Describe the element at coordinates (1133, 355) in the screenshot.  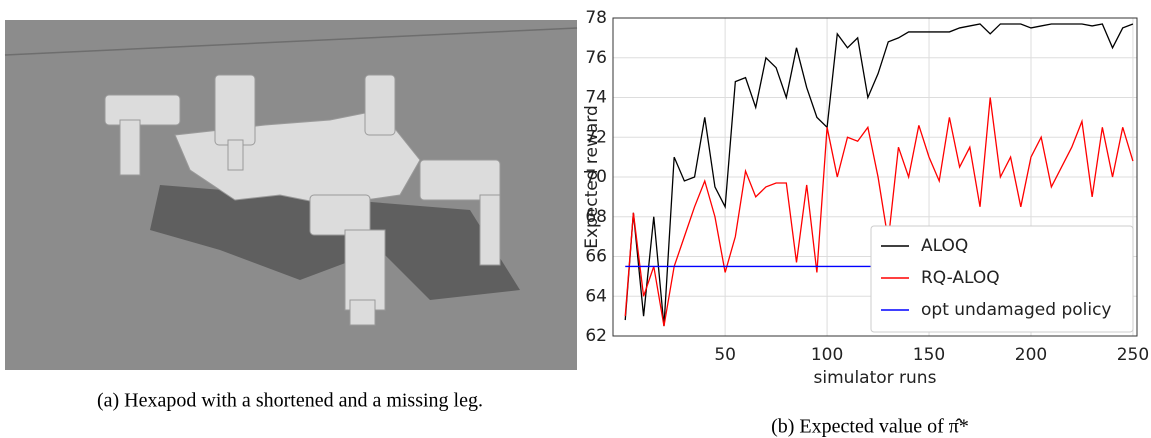
I see `x-tick-label: 250` at that location.